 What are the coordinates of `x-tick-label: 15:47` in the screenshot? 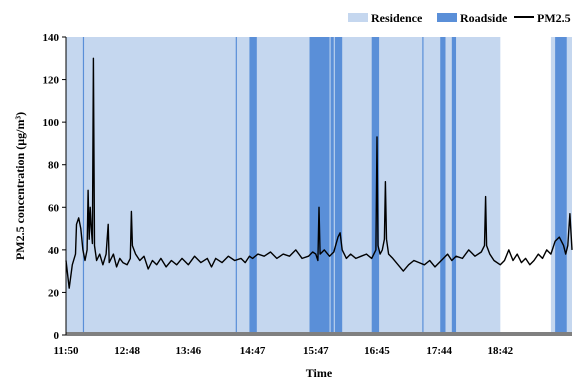 It's located at (316, 351).